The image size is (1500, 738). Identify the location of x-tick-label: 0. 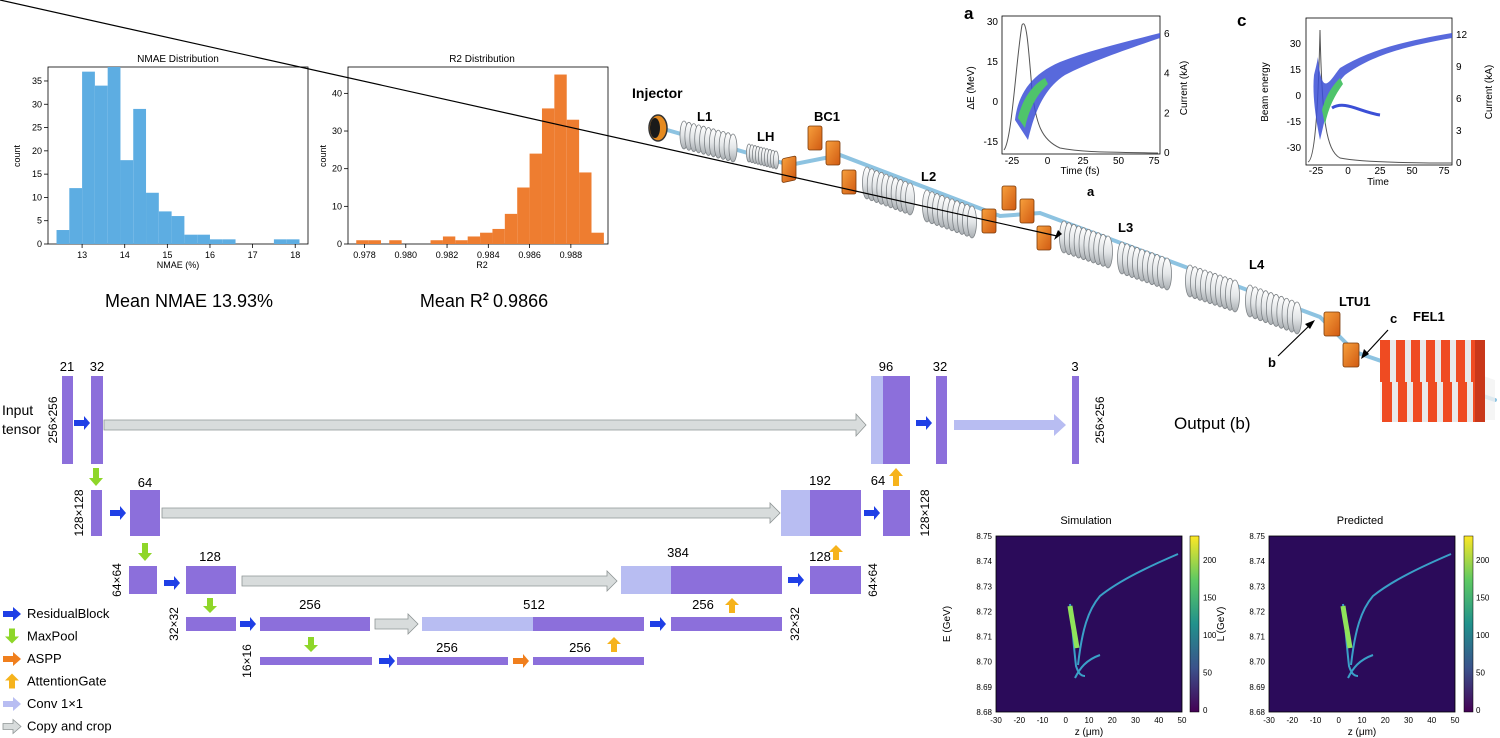
(1339, 720).